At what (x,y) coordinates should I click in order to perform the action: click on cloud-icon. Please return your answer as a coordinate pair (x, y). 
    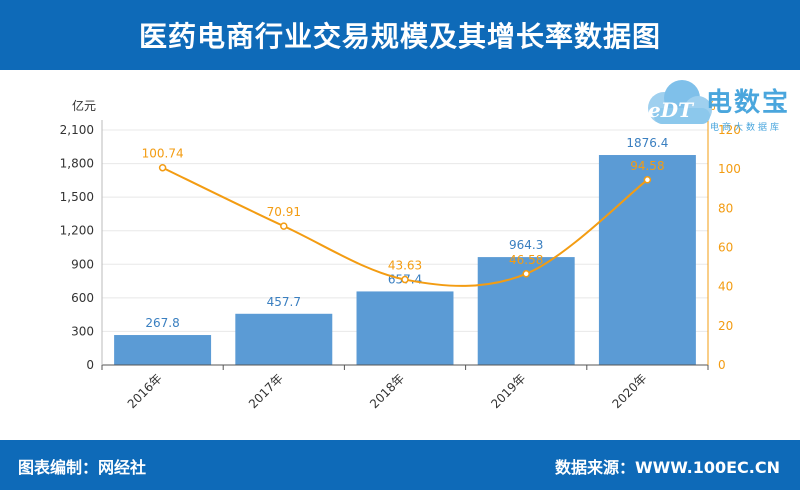
    Looking at the image, I should click on (680, 102).